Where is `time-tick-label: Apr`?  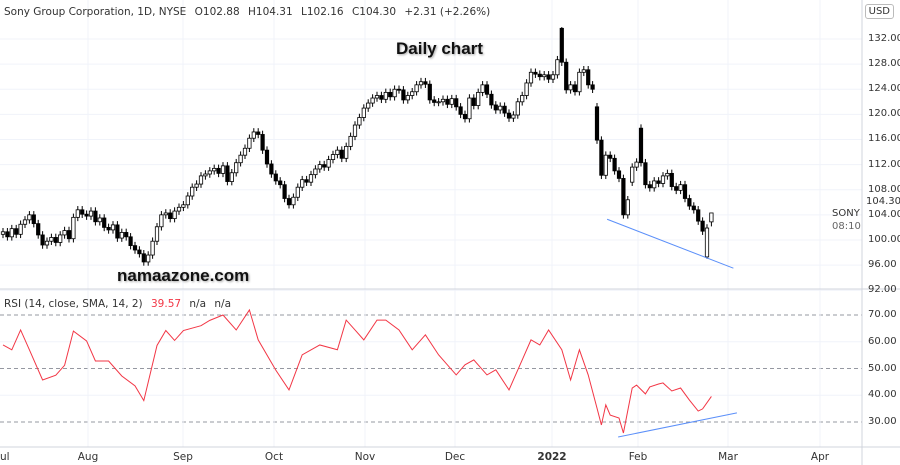 time-tick-label: Apr is located at coordinates (820, 457).